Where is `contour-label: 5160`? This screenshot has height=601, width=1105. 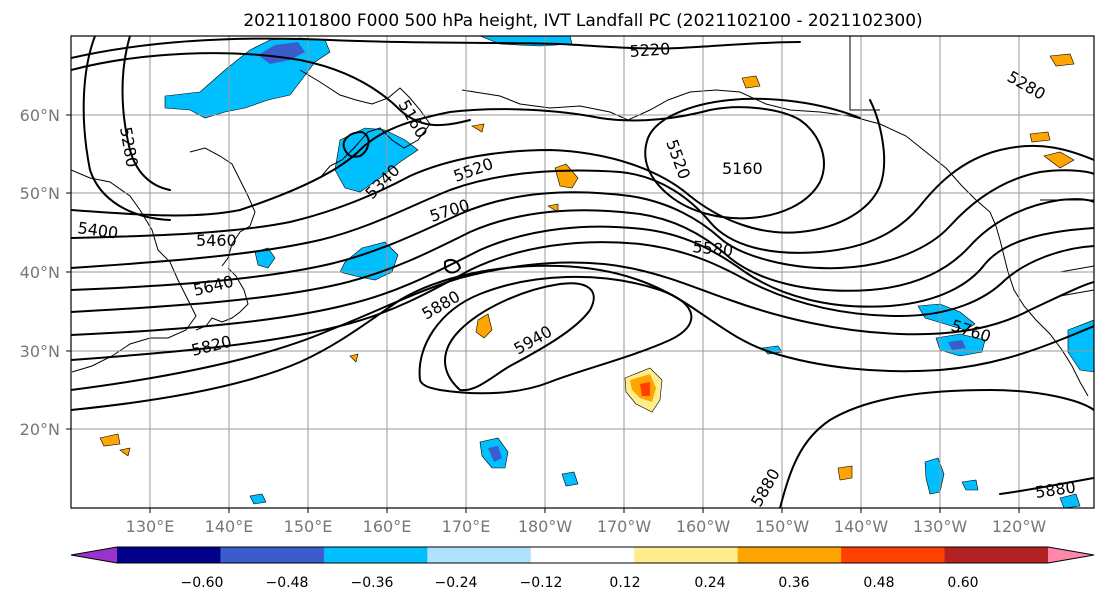 contour-label: 5160 is located at coordinates (742, 168).